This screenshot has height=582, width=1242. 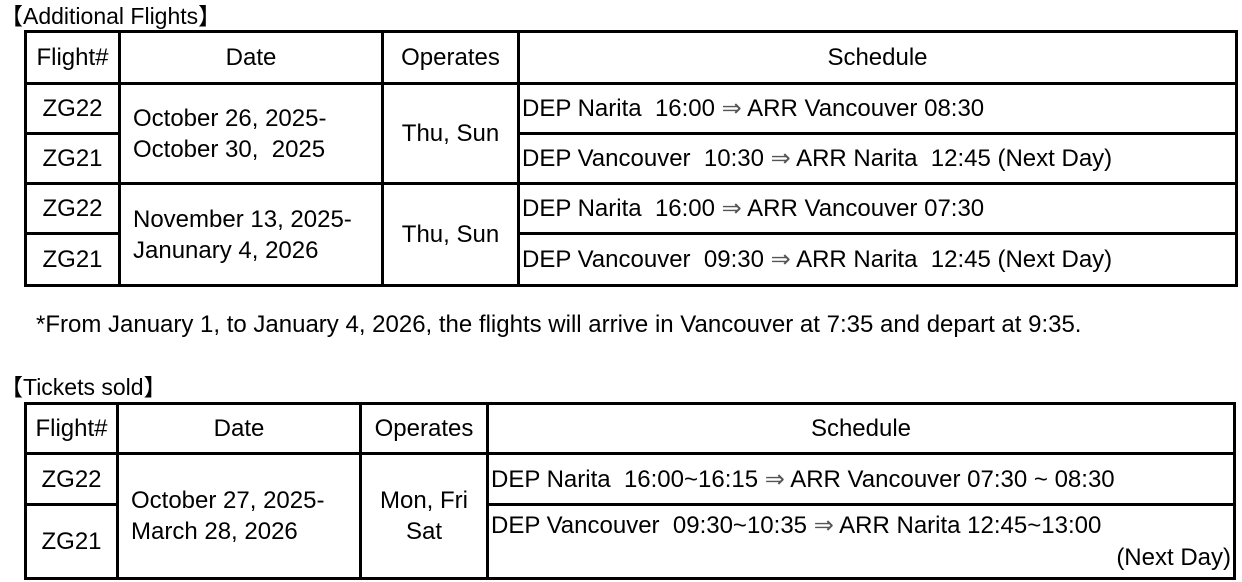 I want to click on arrival: ARR Narita 12:45~13:00, so click(x=967, y=525).